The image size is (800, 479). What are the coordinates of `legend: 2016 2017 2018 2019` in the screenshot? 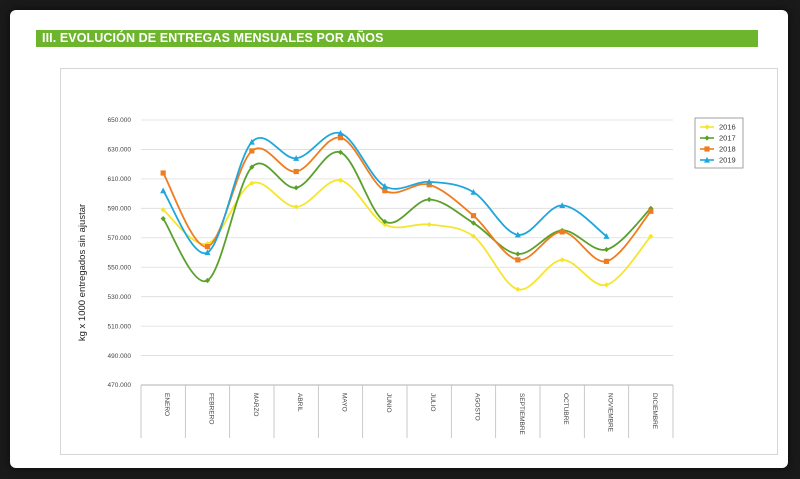 It's located at (719, 143).